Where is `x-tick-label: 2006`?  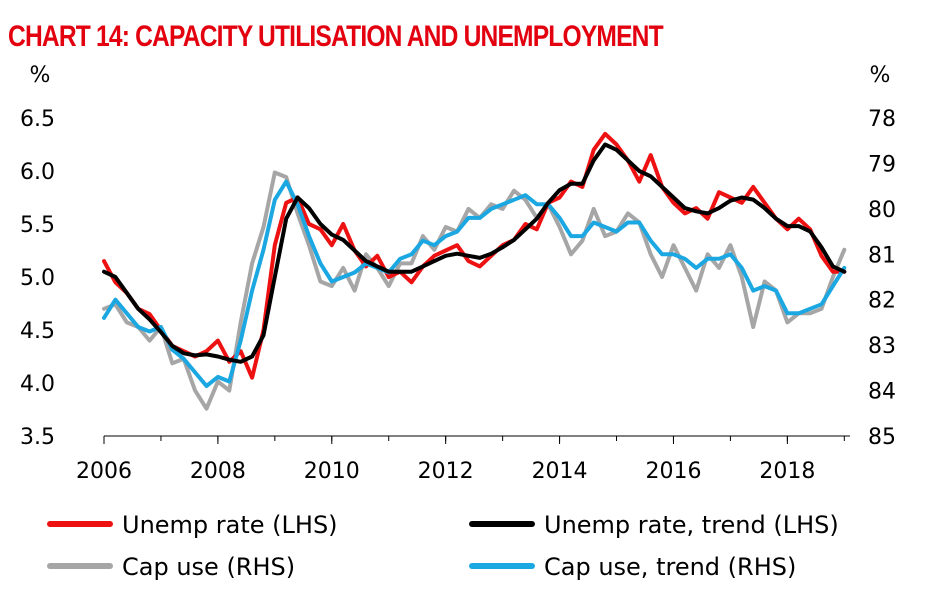 x-tick-label: 2006 is located at coordinates (104, 471).